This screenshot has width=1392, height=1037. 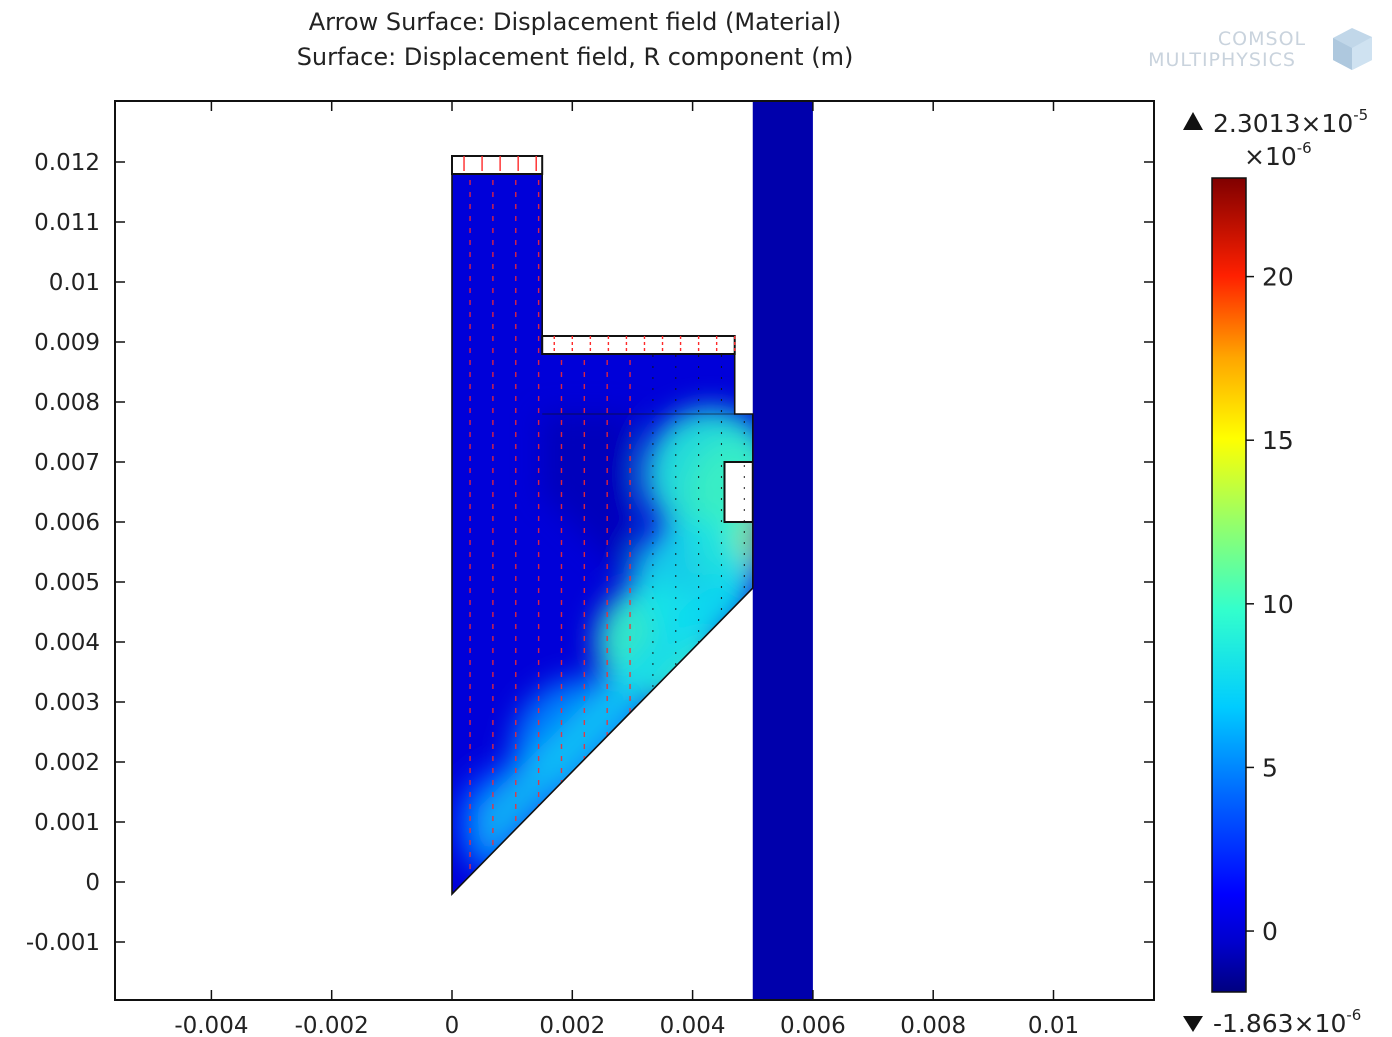 I want to click on y-tick-label: 0.01, so click(x=74, y=283).